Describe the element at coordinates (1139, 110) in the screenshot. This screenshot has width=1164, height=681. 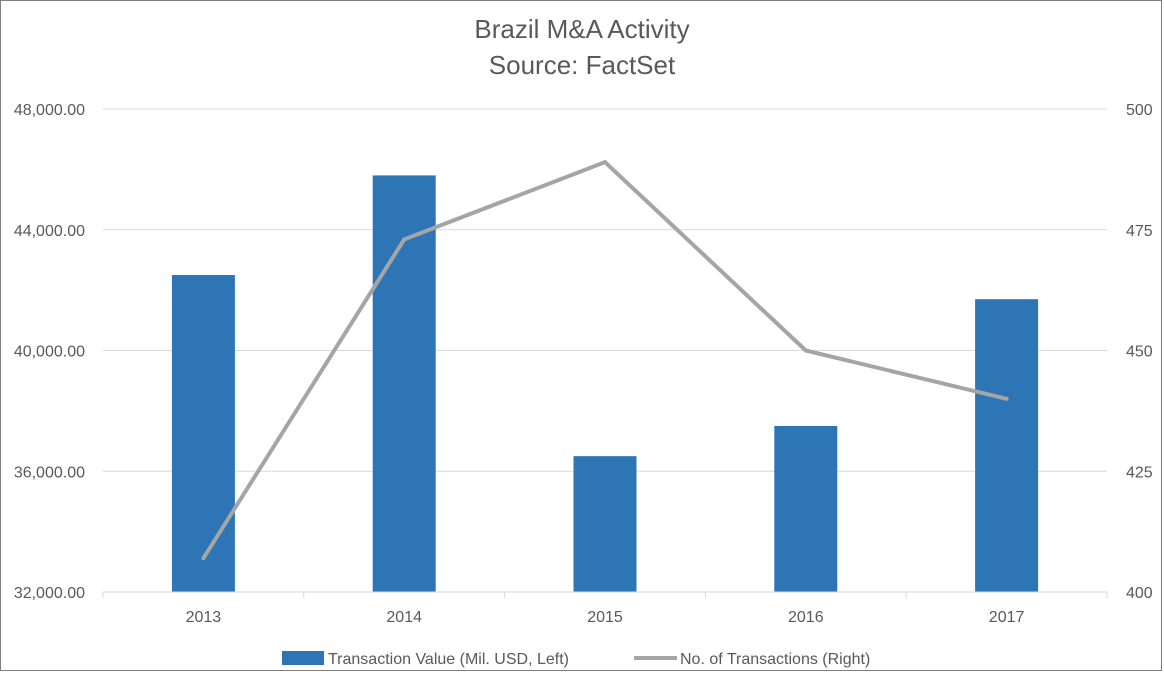
I see `right-tick-label: 500` at that location.